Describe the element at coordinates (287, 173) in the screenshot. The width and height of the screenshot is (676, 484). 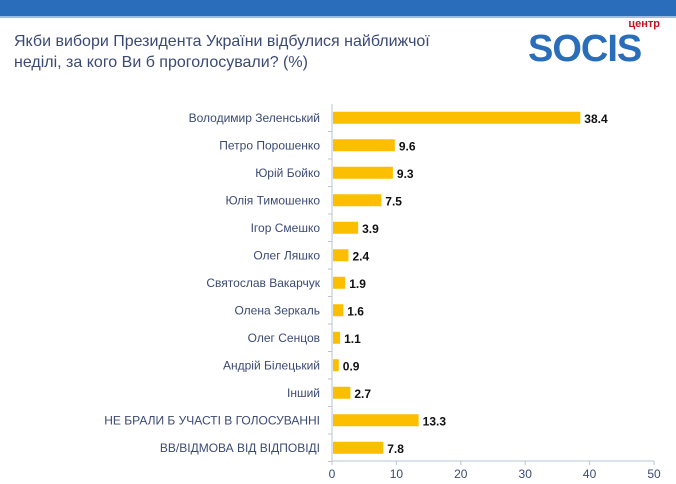
I see `category-label: Юрій Бойко` at that location.